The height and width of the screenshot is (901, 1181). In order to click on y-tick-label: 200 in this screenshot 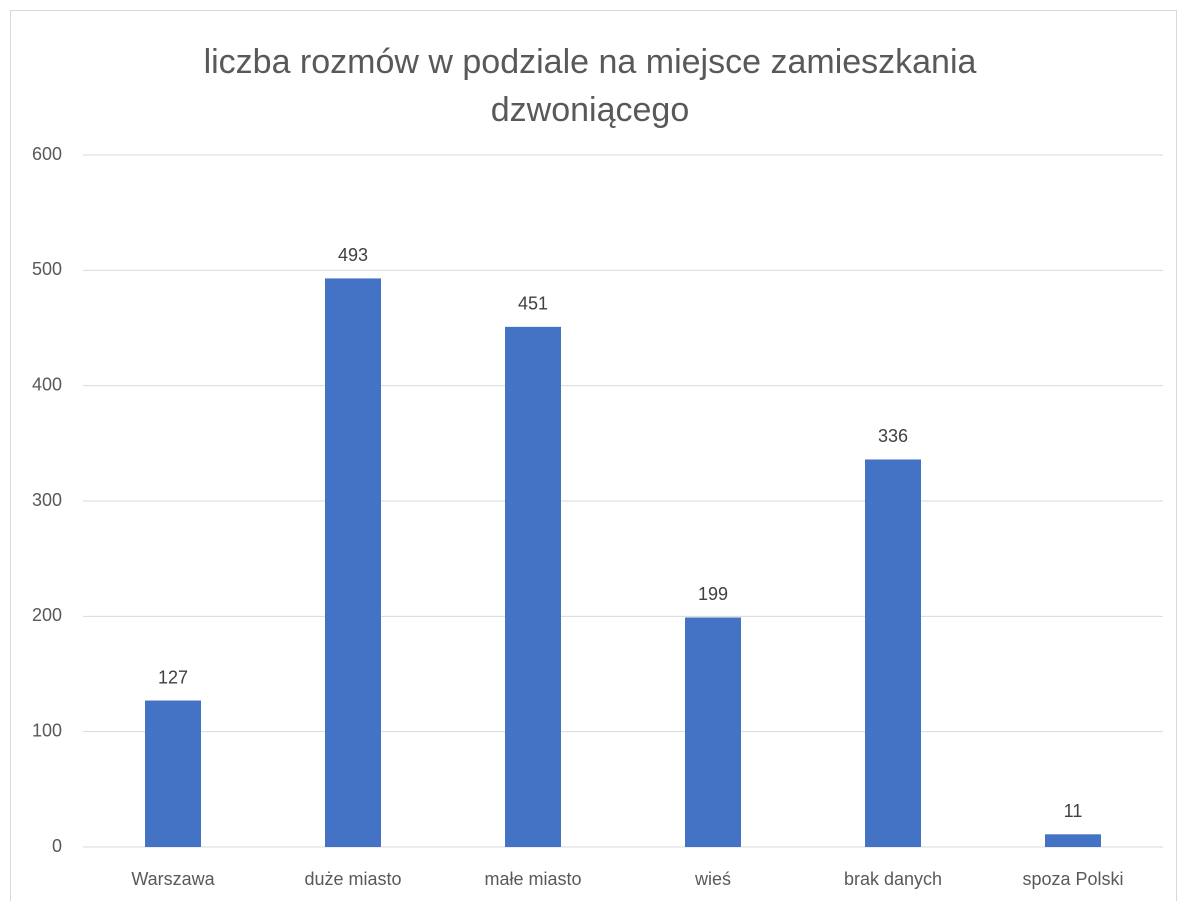, I will do `click(47, 615)`.